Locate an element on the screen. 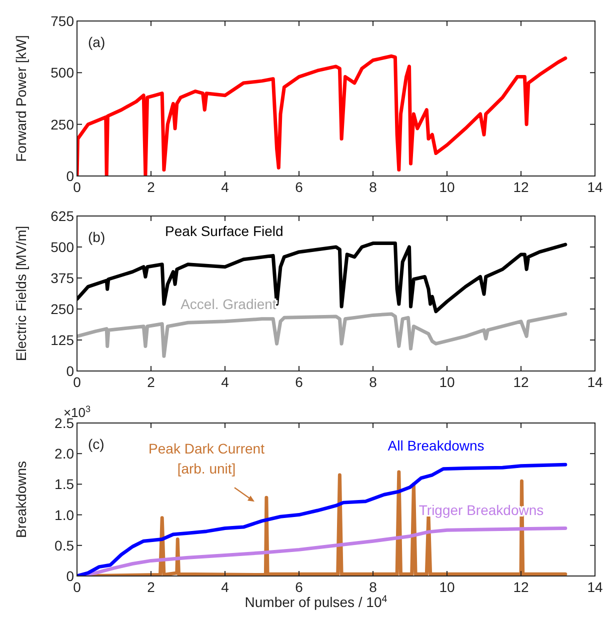  series-label: Peak Dark Current [arb. unit] is located at coordinates (206, 458).